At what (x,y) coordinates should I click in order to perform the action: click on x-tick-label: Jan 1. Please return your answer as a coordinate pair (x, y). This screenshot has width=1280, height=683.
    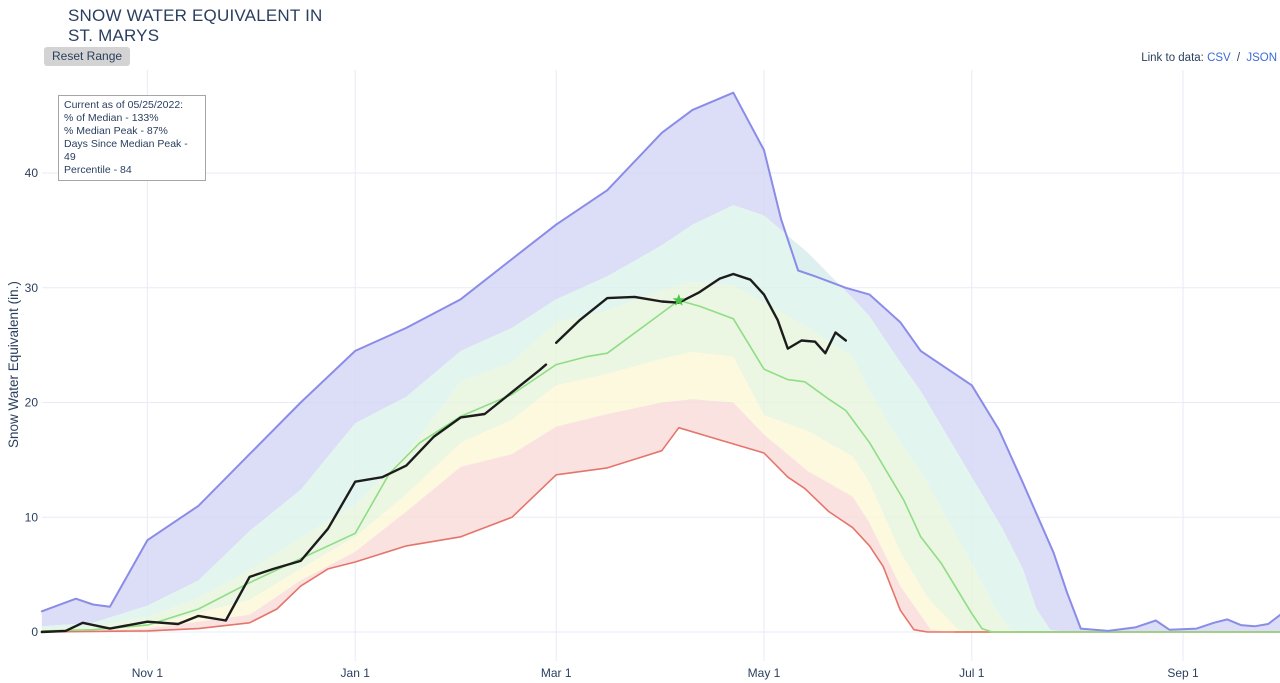
    Looking at the image, I should click on (356, 673).